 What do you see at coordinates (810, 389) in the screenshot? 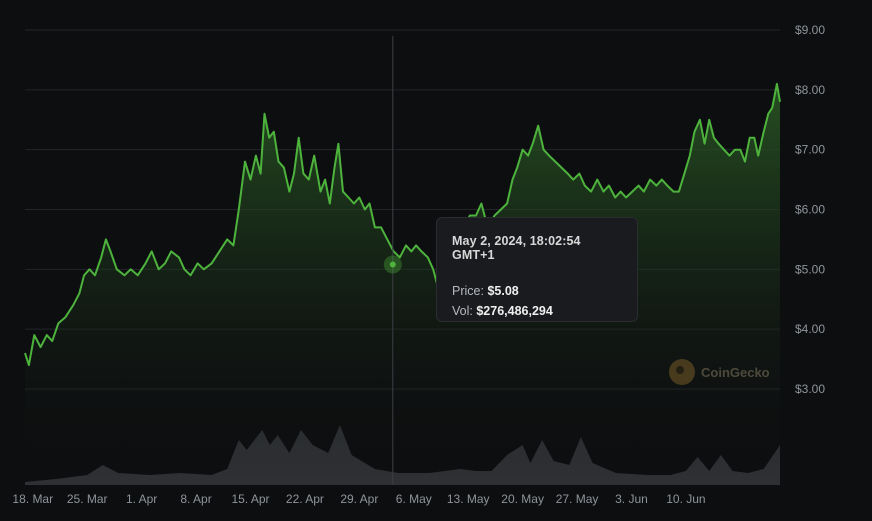
I see `y-tick-label: $3.00` at bounding box center [810, 389].